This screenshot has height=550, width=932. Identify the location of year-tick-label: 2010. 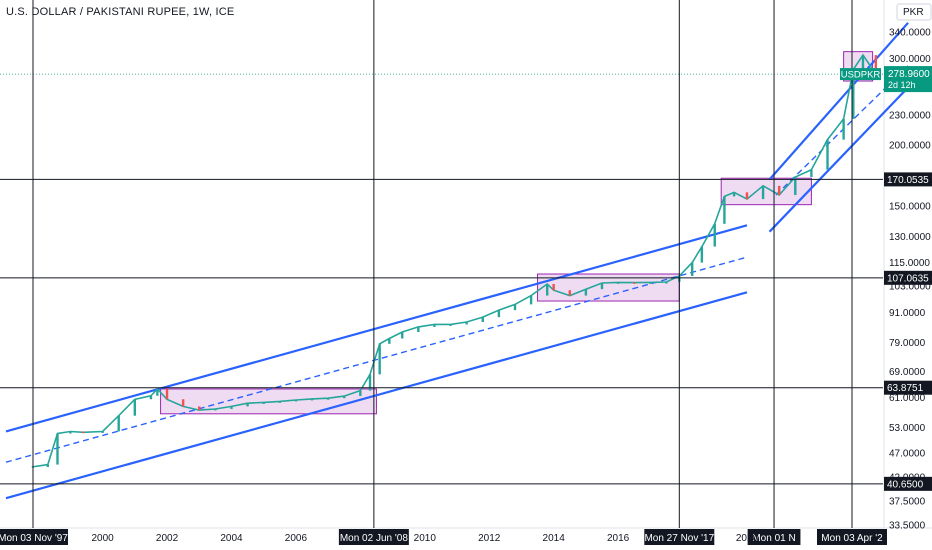
(425, 538).